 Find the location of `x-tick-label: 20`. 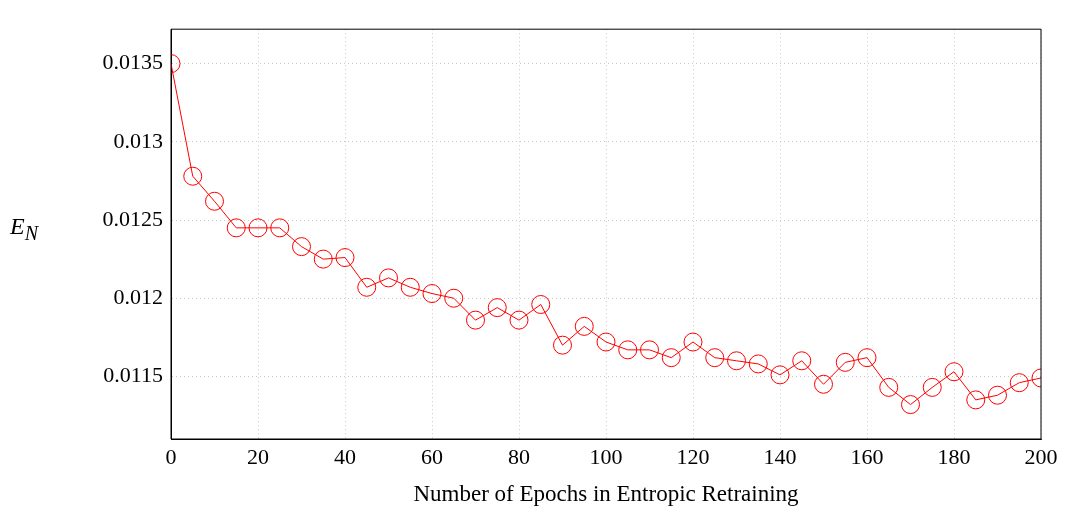

x-tick-label: 20 is located at coordinates (258, 456).